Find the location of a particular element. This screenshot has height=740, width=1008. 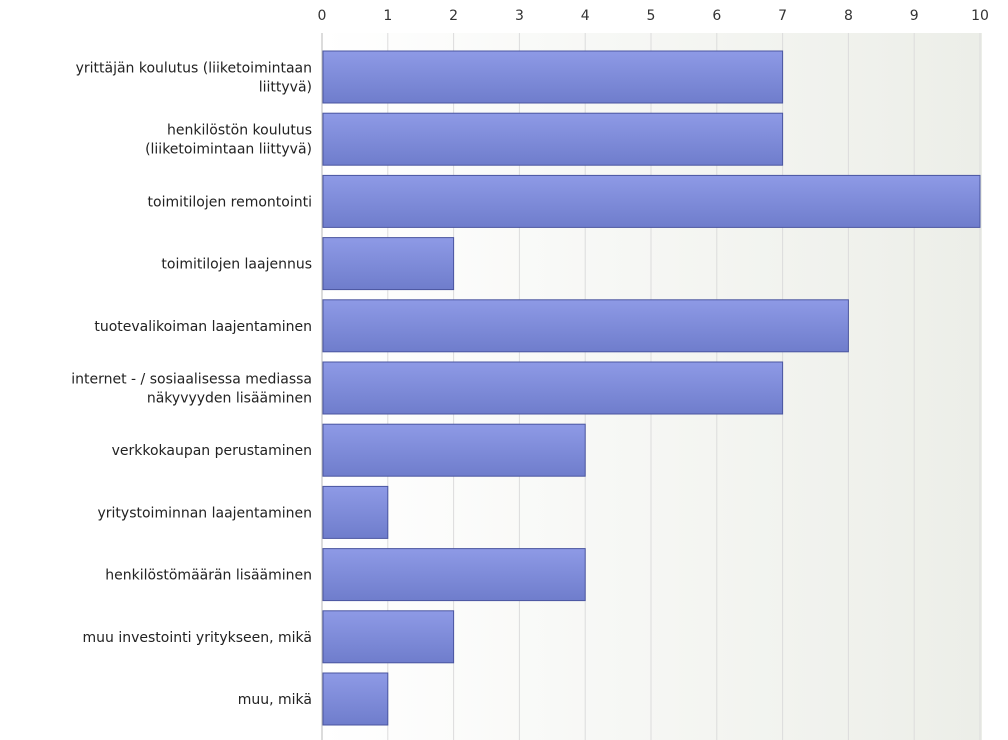

category-label-line: yrittäjän koulutus (liiketoimintaan is located at coordinates (194, 69).